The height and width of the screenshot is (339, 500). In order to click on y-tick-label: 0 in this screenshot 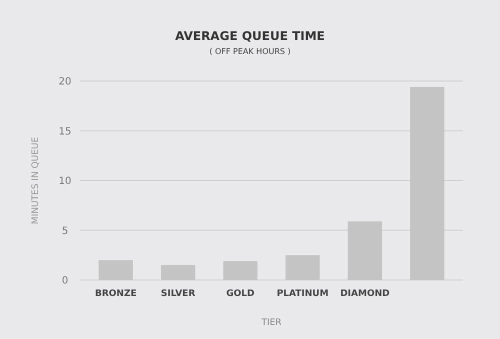, I will do `click(65, 281)`.